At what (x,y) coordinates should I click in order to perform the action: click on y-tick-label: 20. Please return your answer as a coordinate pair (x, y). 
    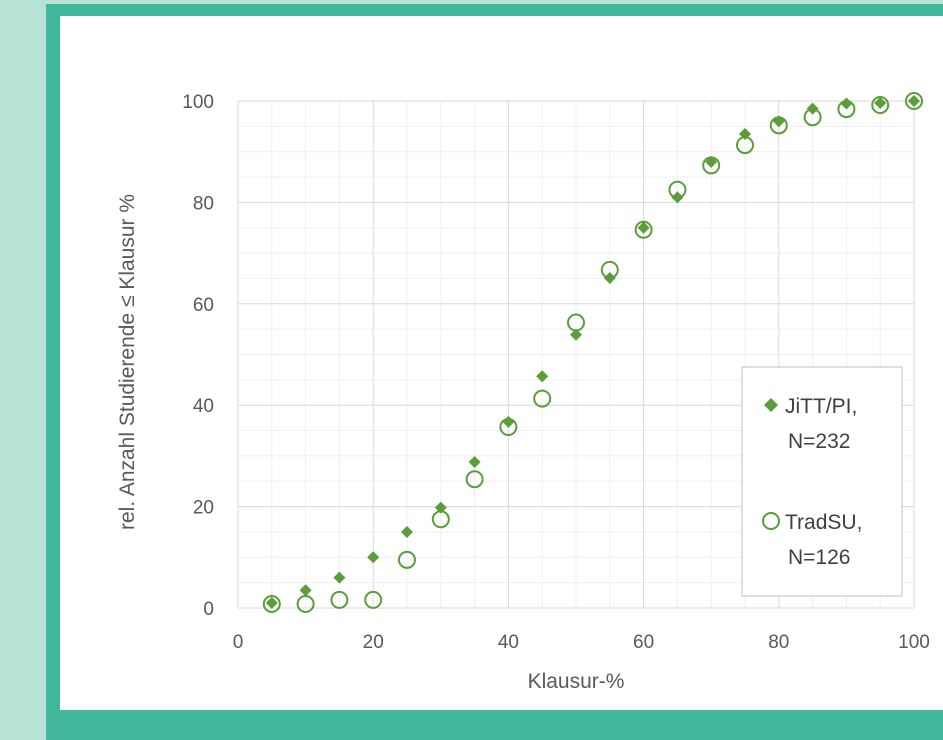
    Looking at the image, I should click on (203, 508).